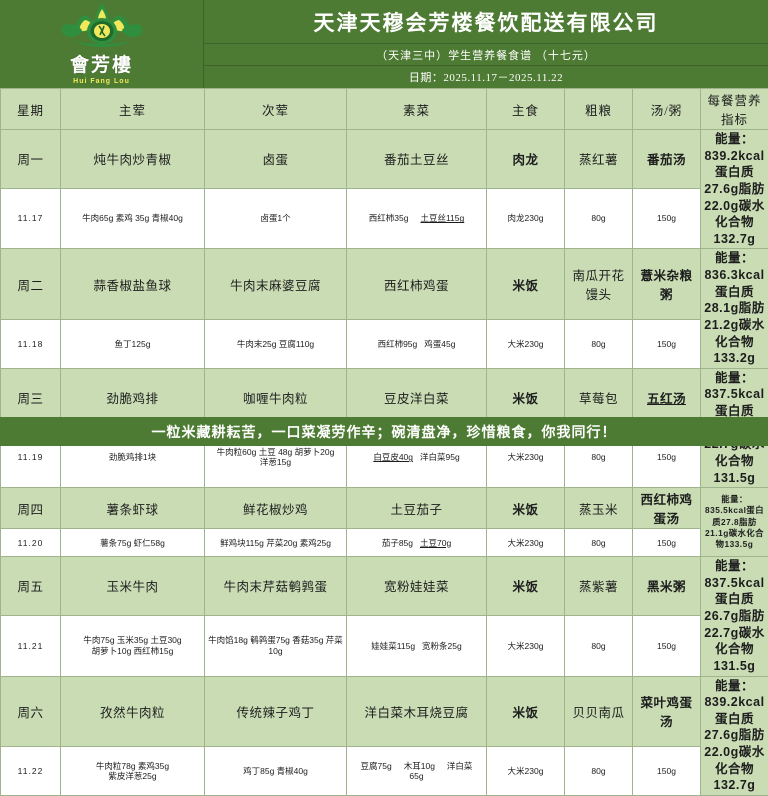 This screenshot has width=768, height=796. Describe the element at coordinates (526, 109) in the screenshot. I see `col-header-staple: 主食` at that location.